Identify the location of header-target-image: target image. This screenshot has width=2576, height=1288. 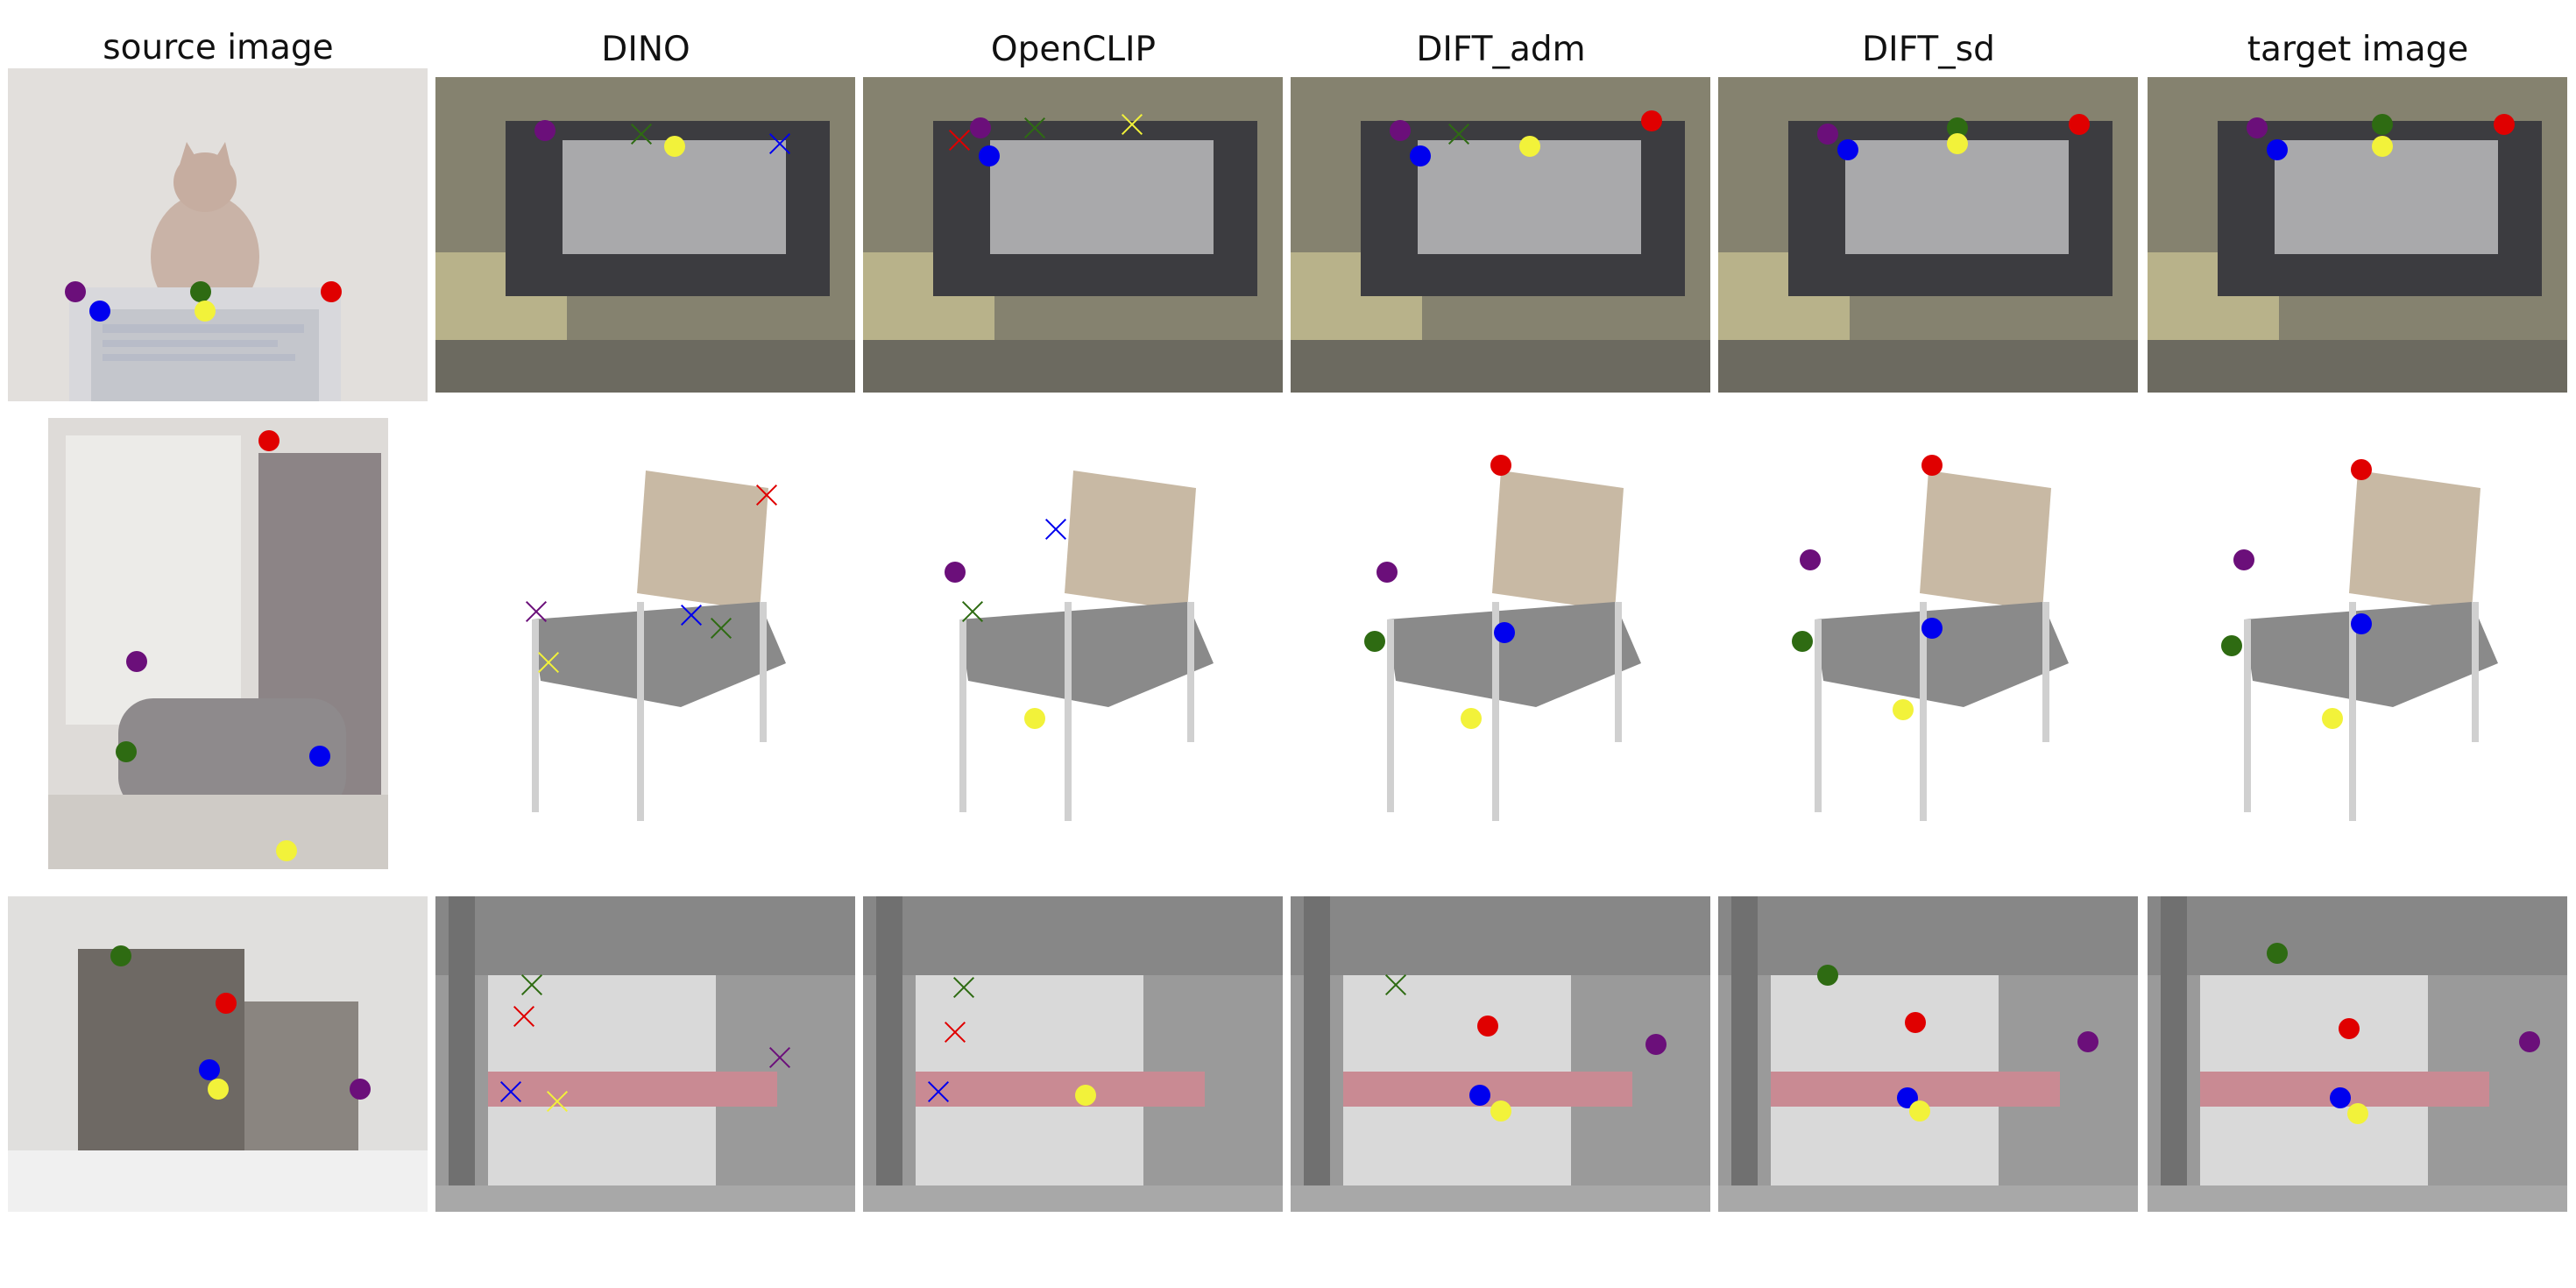
(2358, 49).